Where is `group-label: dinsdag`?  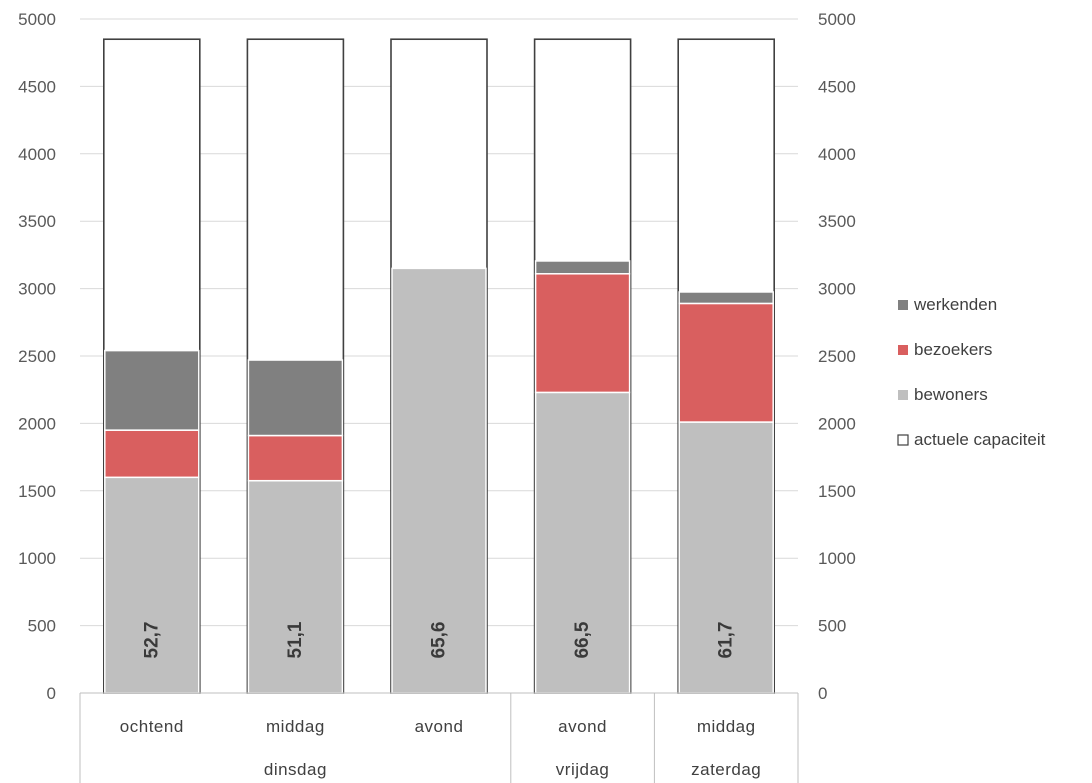
group-label: dinsdag is located at coordinates (295, 769).